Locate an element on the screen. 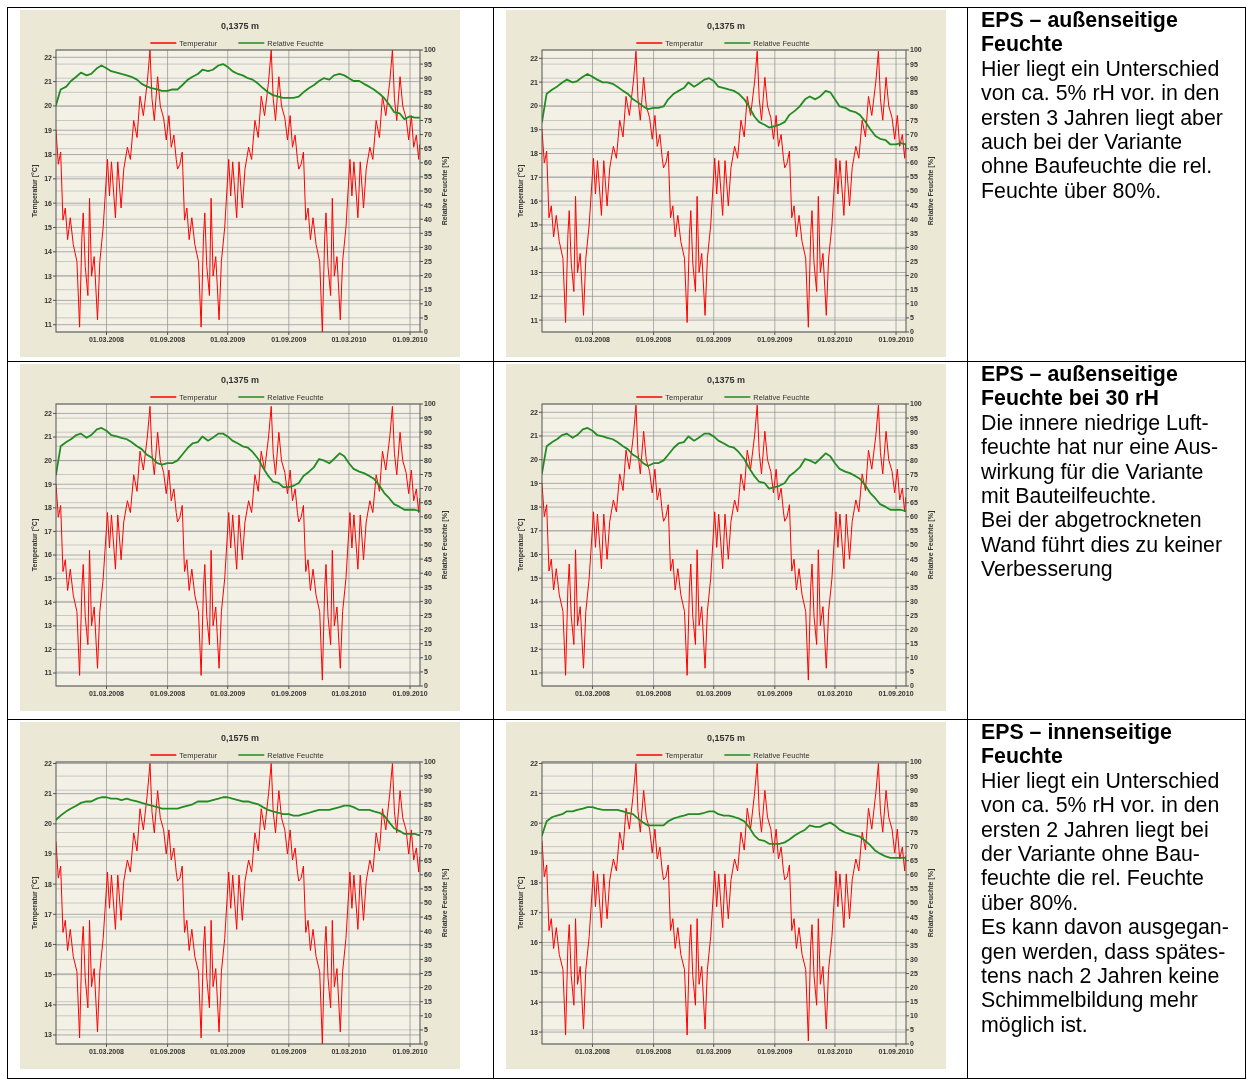 The height and width of the screenshot is (1079, 1246). text: Feuchte über 80%. is located at coordinates (1072, 191).